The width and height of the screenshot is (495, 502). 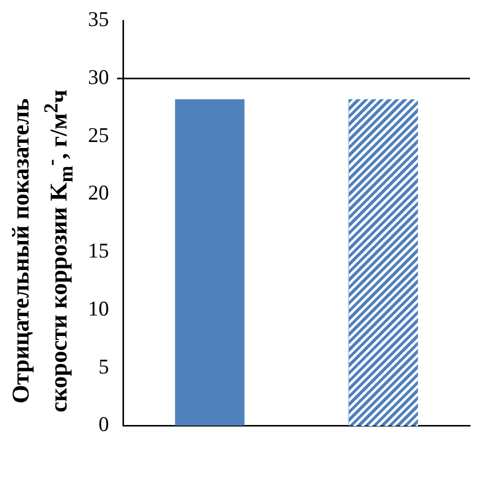 What do you see at coordinates (98, 308) in the screenshot?
I see `y-tick-label: 10` at bounding box center [98, 308].